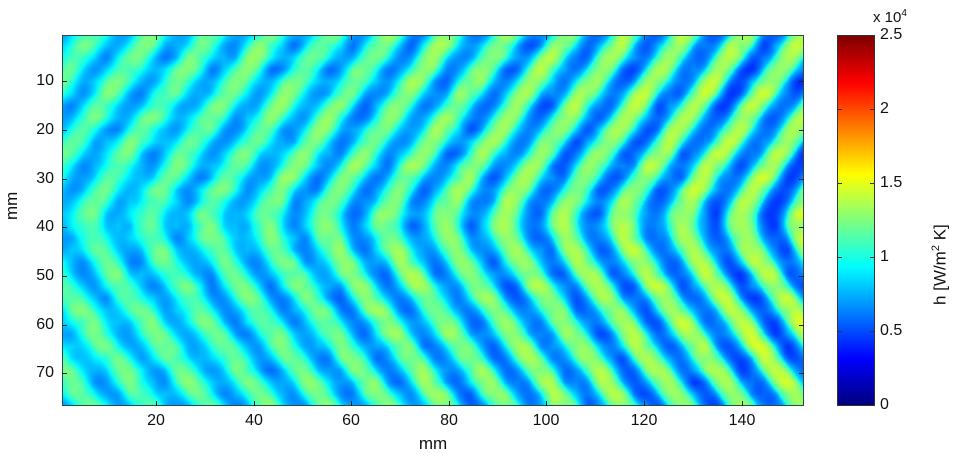 The width and height of the screenshot is (960, 466). What do you see at coordinates (884, 404) in the screenshot?
I see `colorbar-tick-label: 0` at bounding box center [884, 404].